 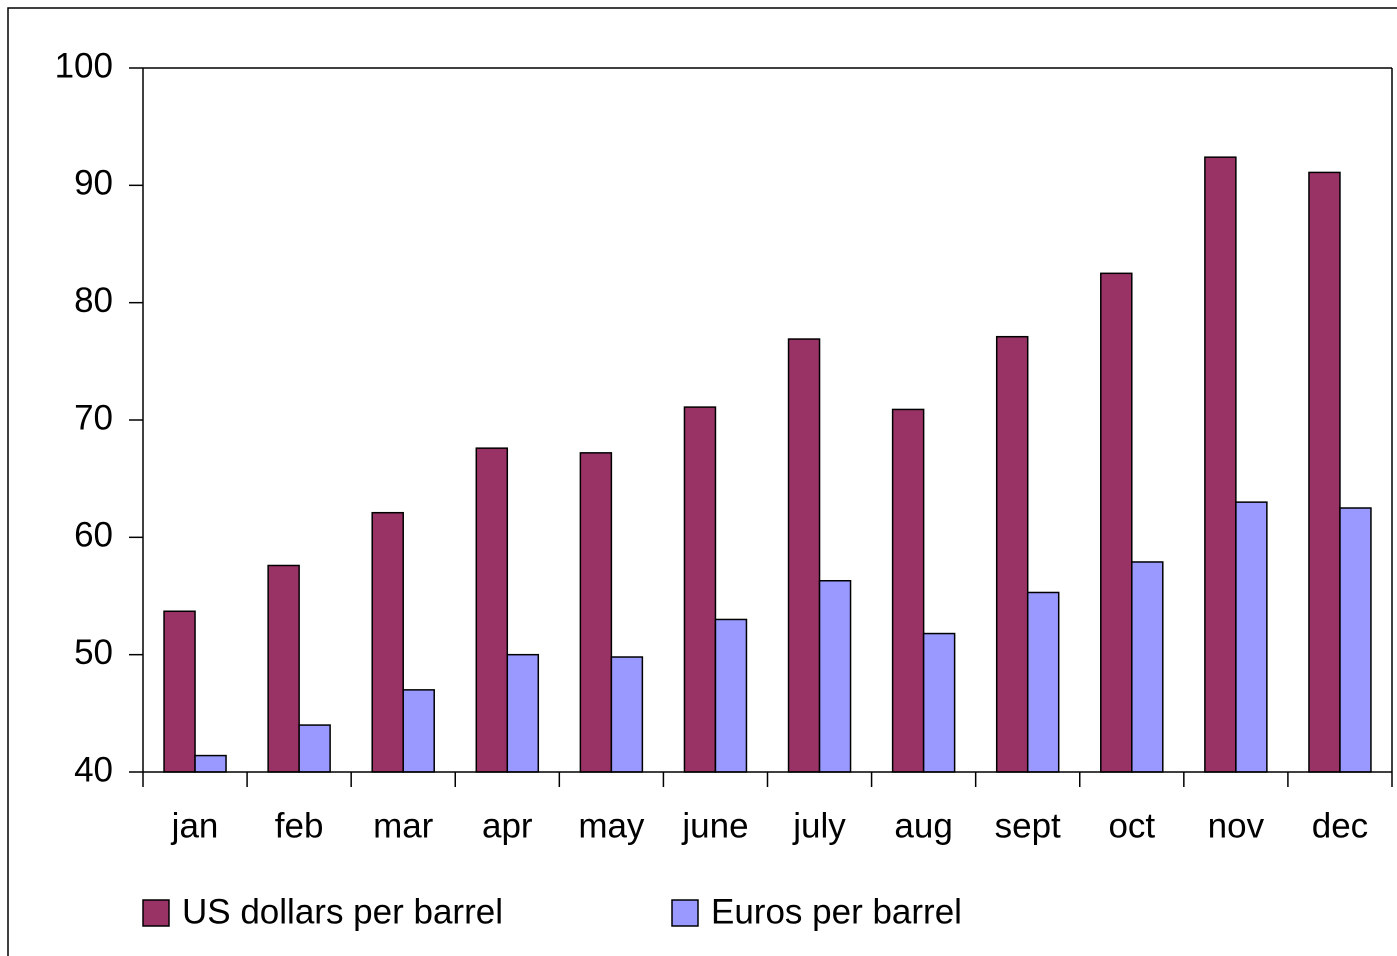 I want to click on y-tick-label: 100, so click(x=84, y=65).